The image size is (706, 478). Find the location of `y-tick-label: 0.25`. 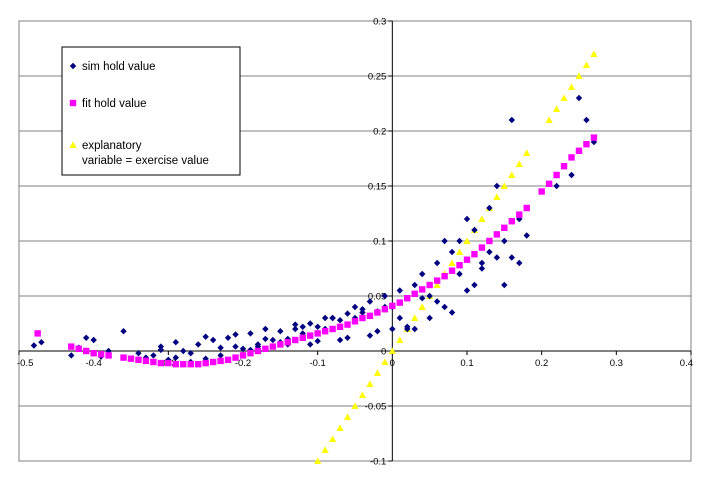

y-tick-label: 0.25 is located at coordinates (377, 77).